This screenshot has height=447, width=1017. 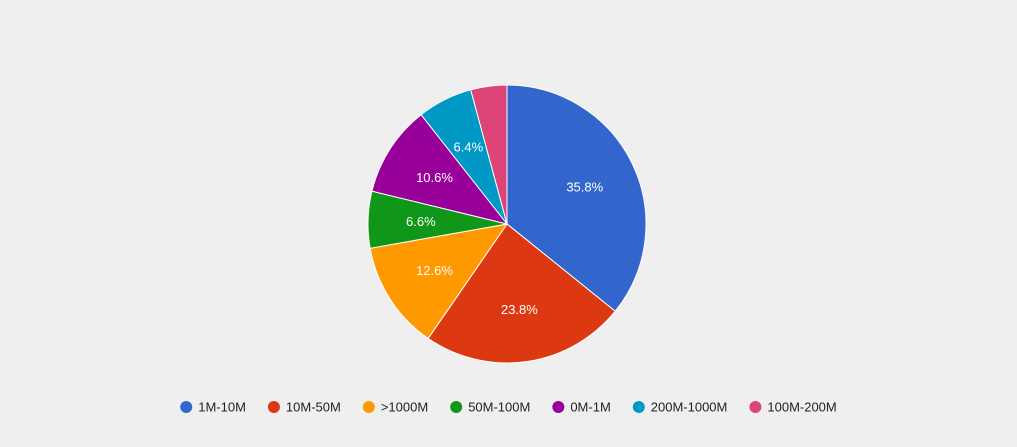 I want to click on slice-value-label: 6.6%, so click(x=421, y=221).